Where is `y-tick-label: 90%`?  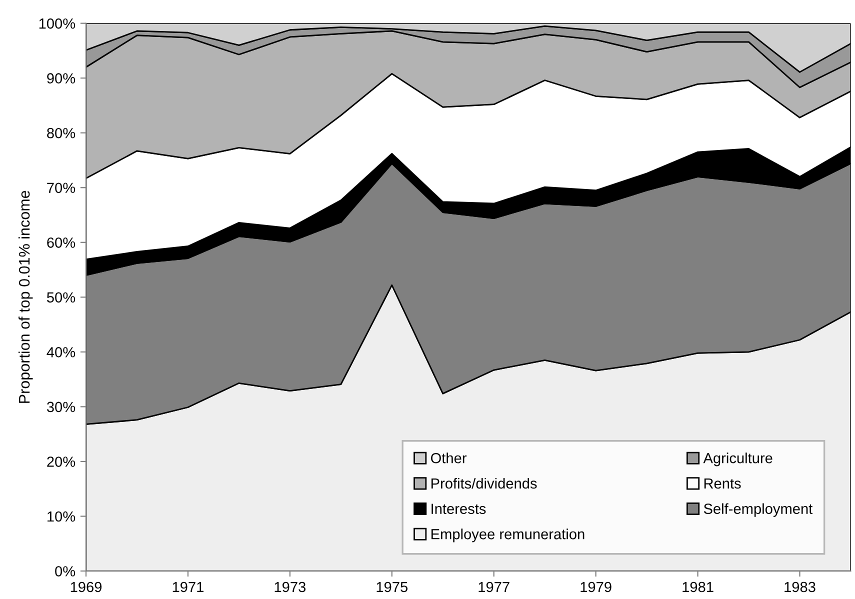
y-tick-label: 90% is located at coordinates (61, 78).